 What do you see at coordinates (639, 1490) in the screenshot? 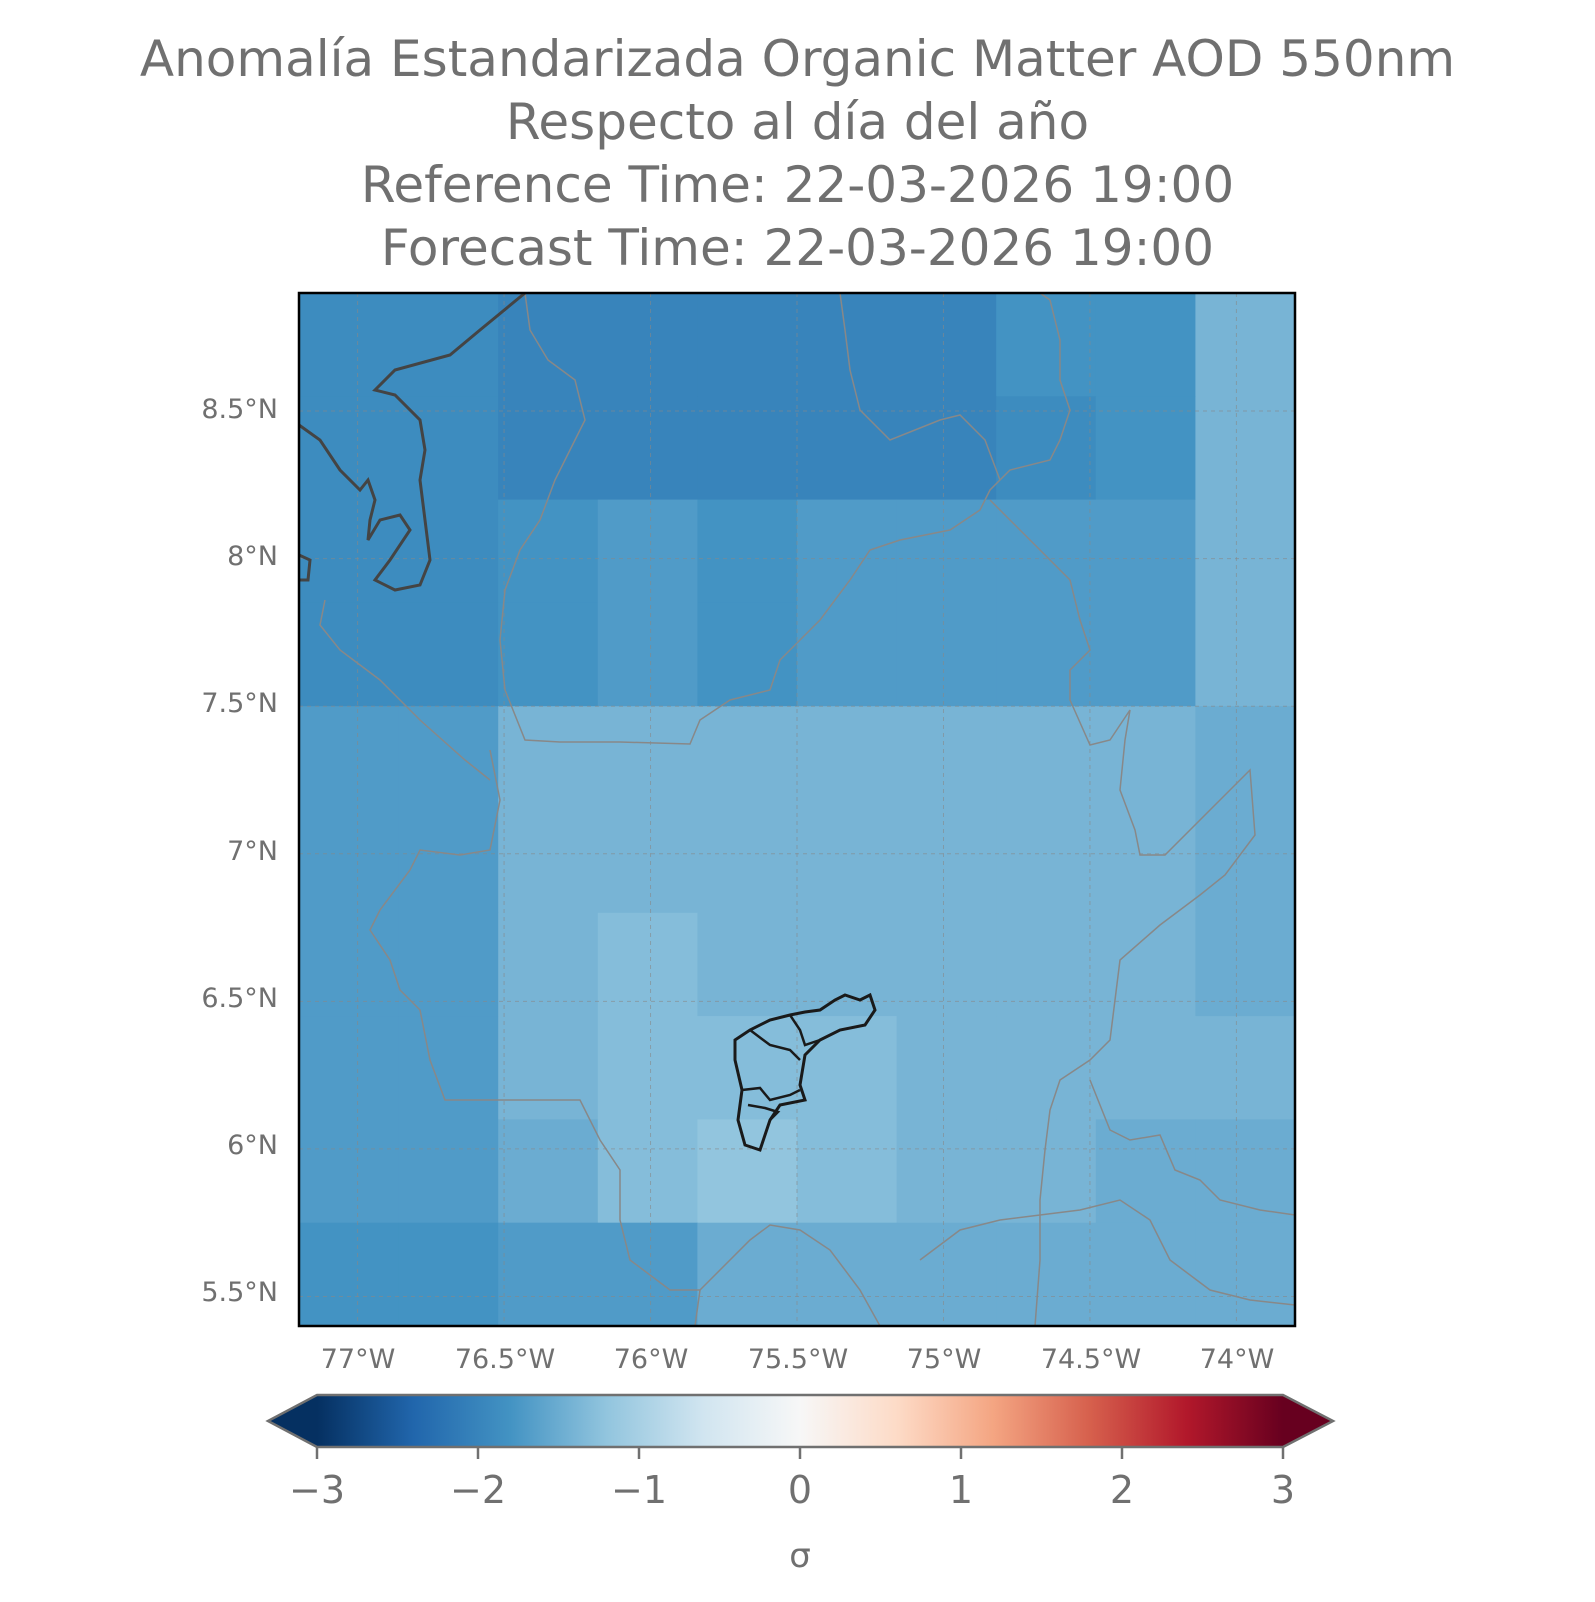
I see `colorbar-tick-label: −1` at bounding box center [639, 1490].